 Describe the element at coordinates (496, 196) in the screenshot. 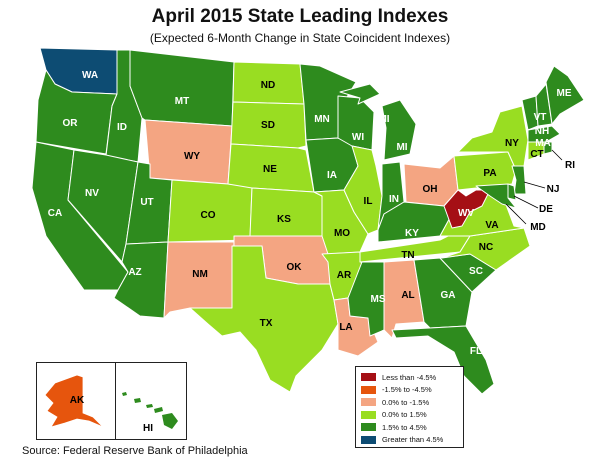

I see `state-MD` at that location.